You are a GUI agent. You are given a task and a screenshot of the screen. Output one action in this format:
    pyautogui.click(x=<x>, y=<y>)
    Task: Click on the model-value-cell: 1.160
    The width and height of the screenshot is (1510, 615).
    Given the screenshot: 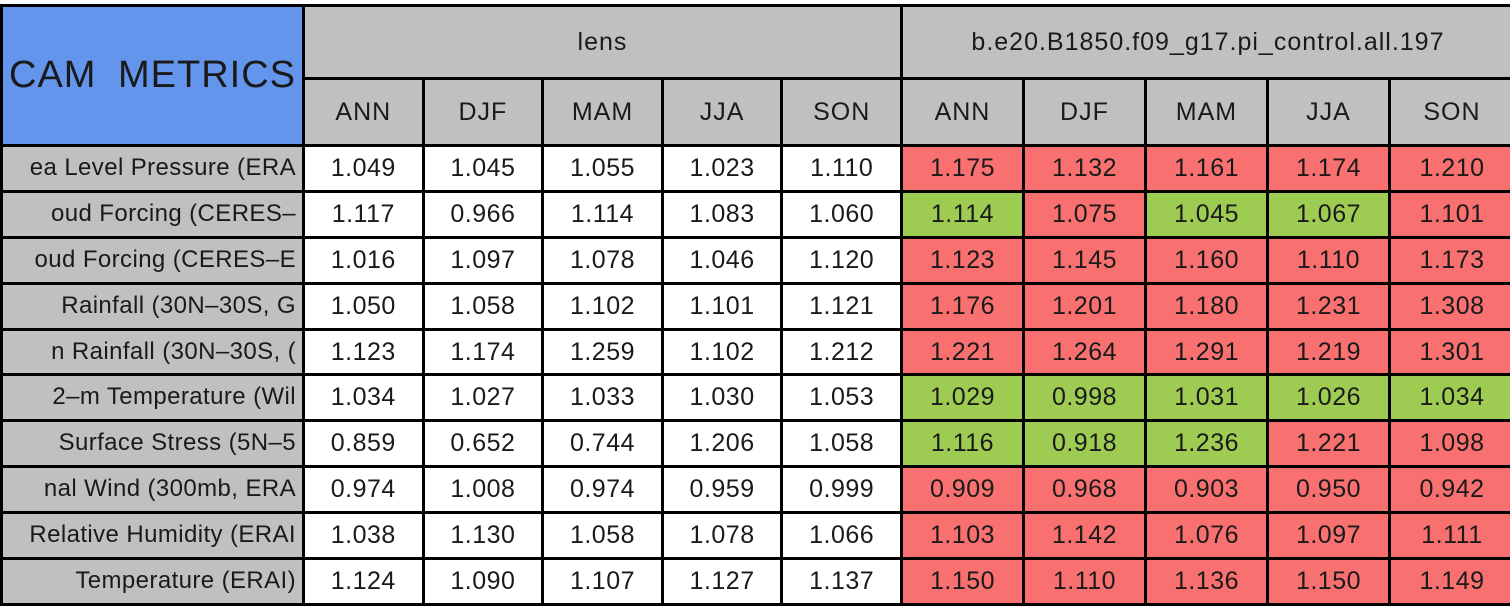 What is the action you would take?
    pyautogui.click(x=1207, y=261)
    